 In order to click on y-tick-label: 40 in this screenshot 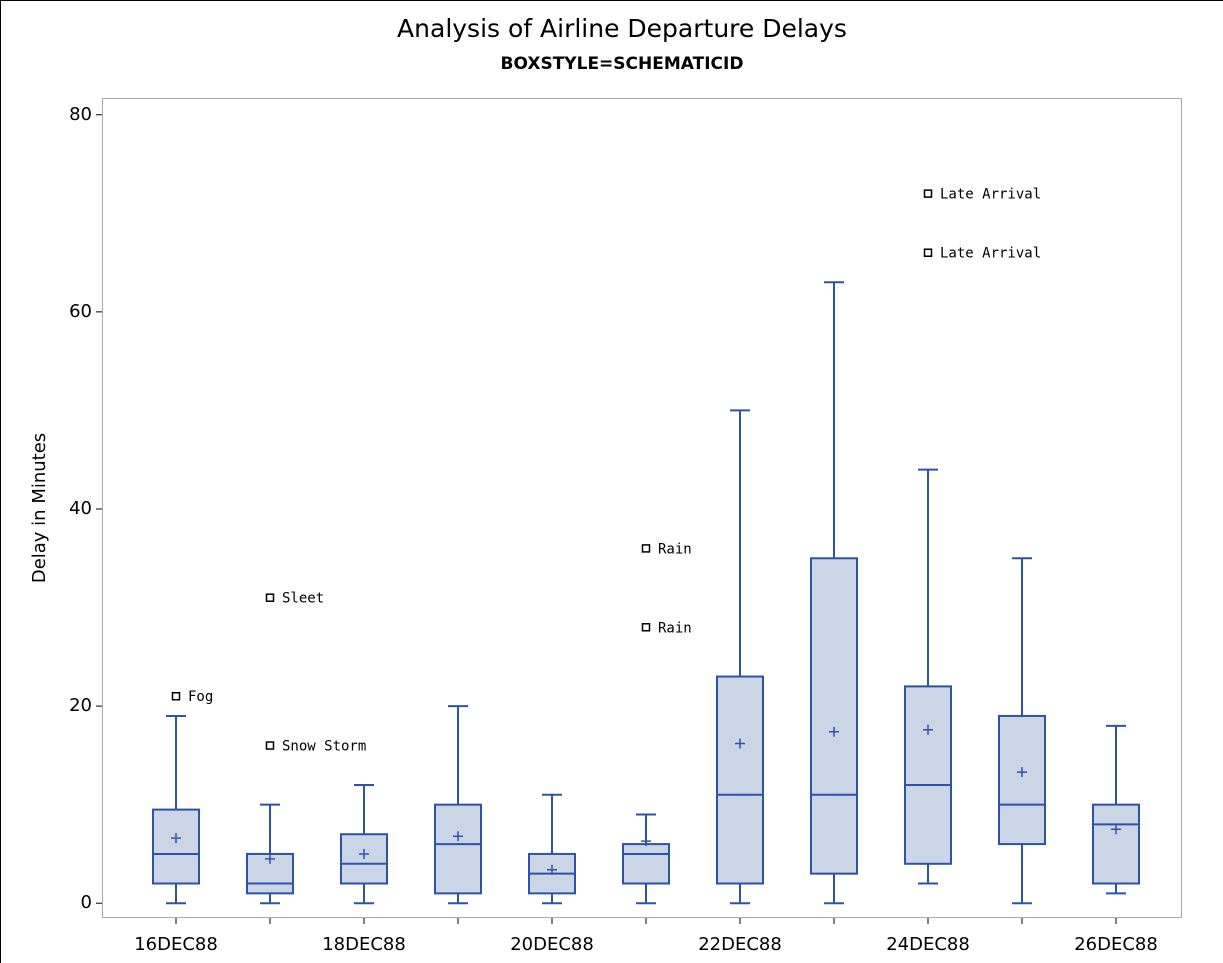, I will do `click(80, 508)`.